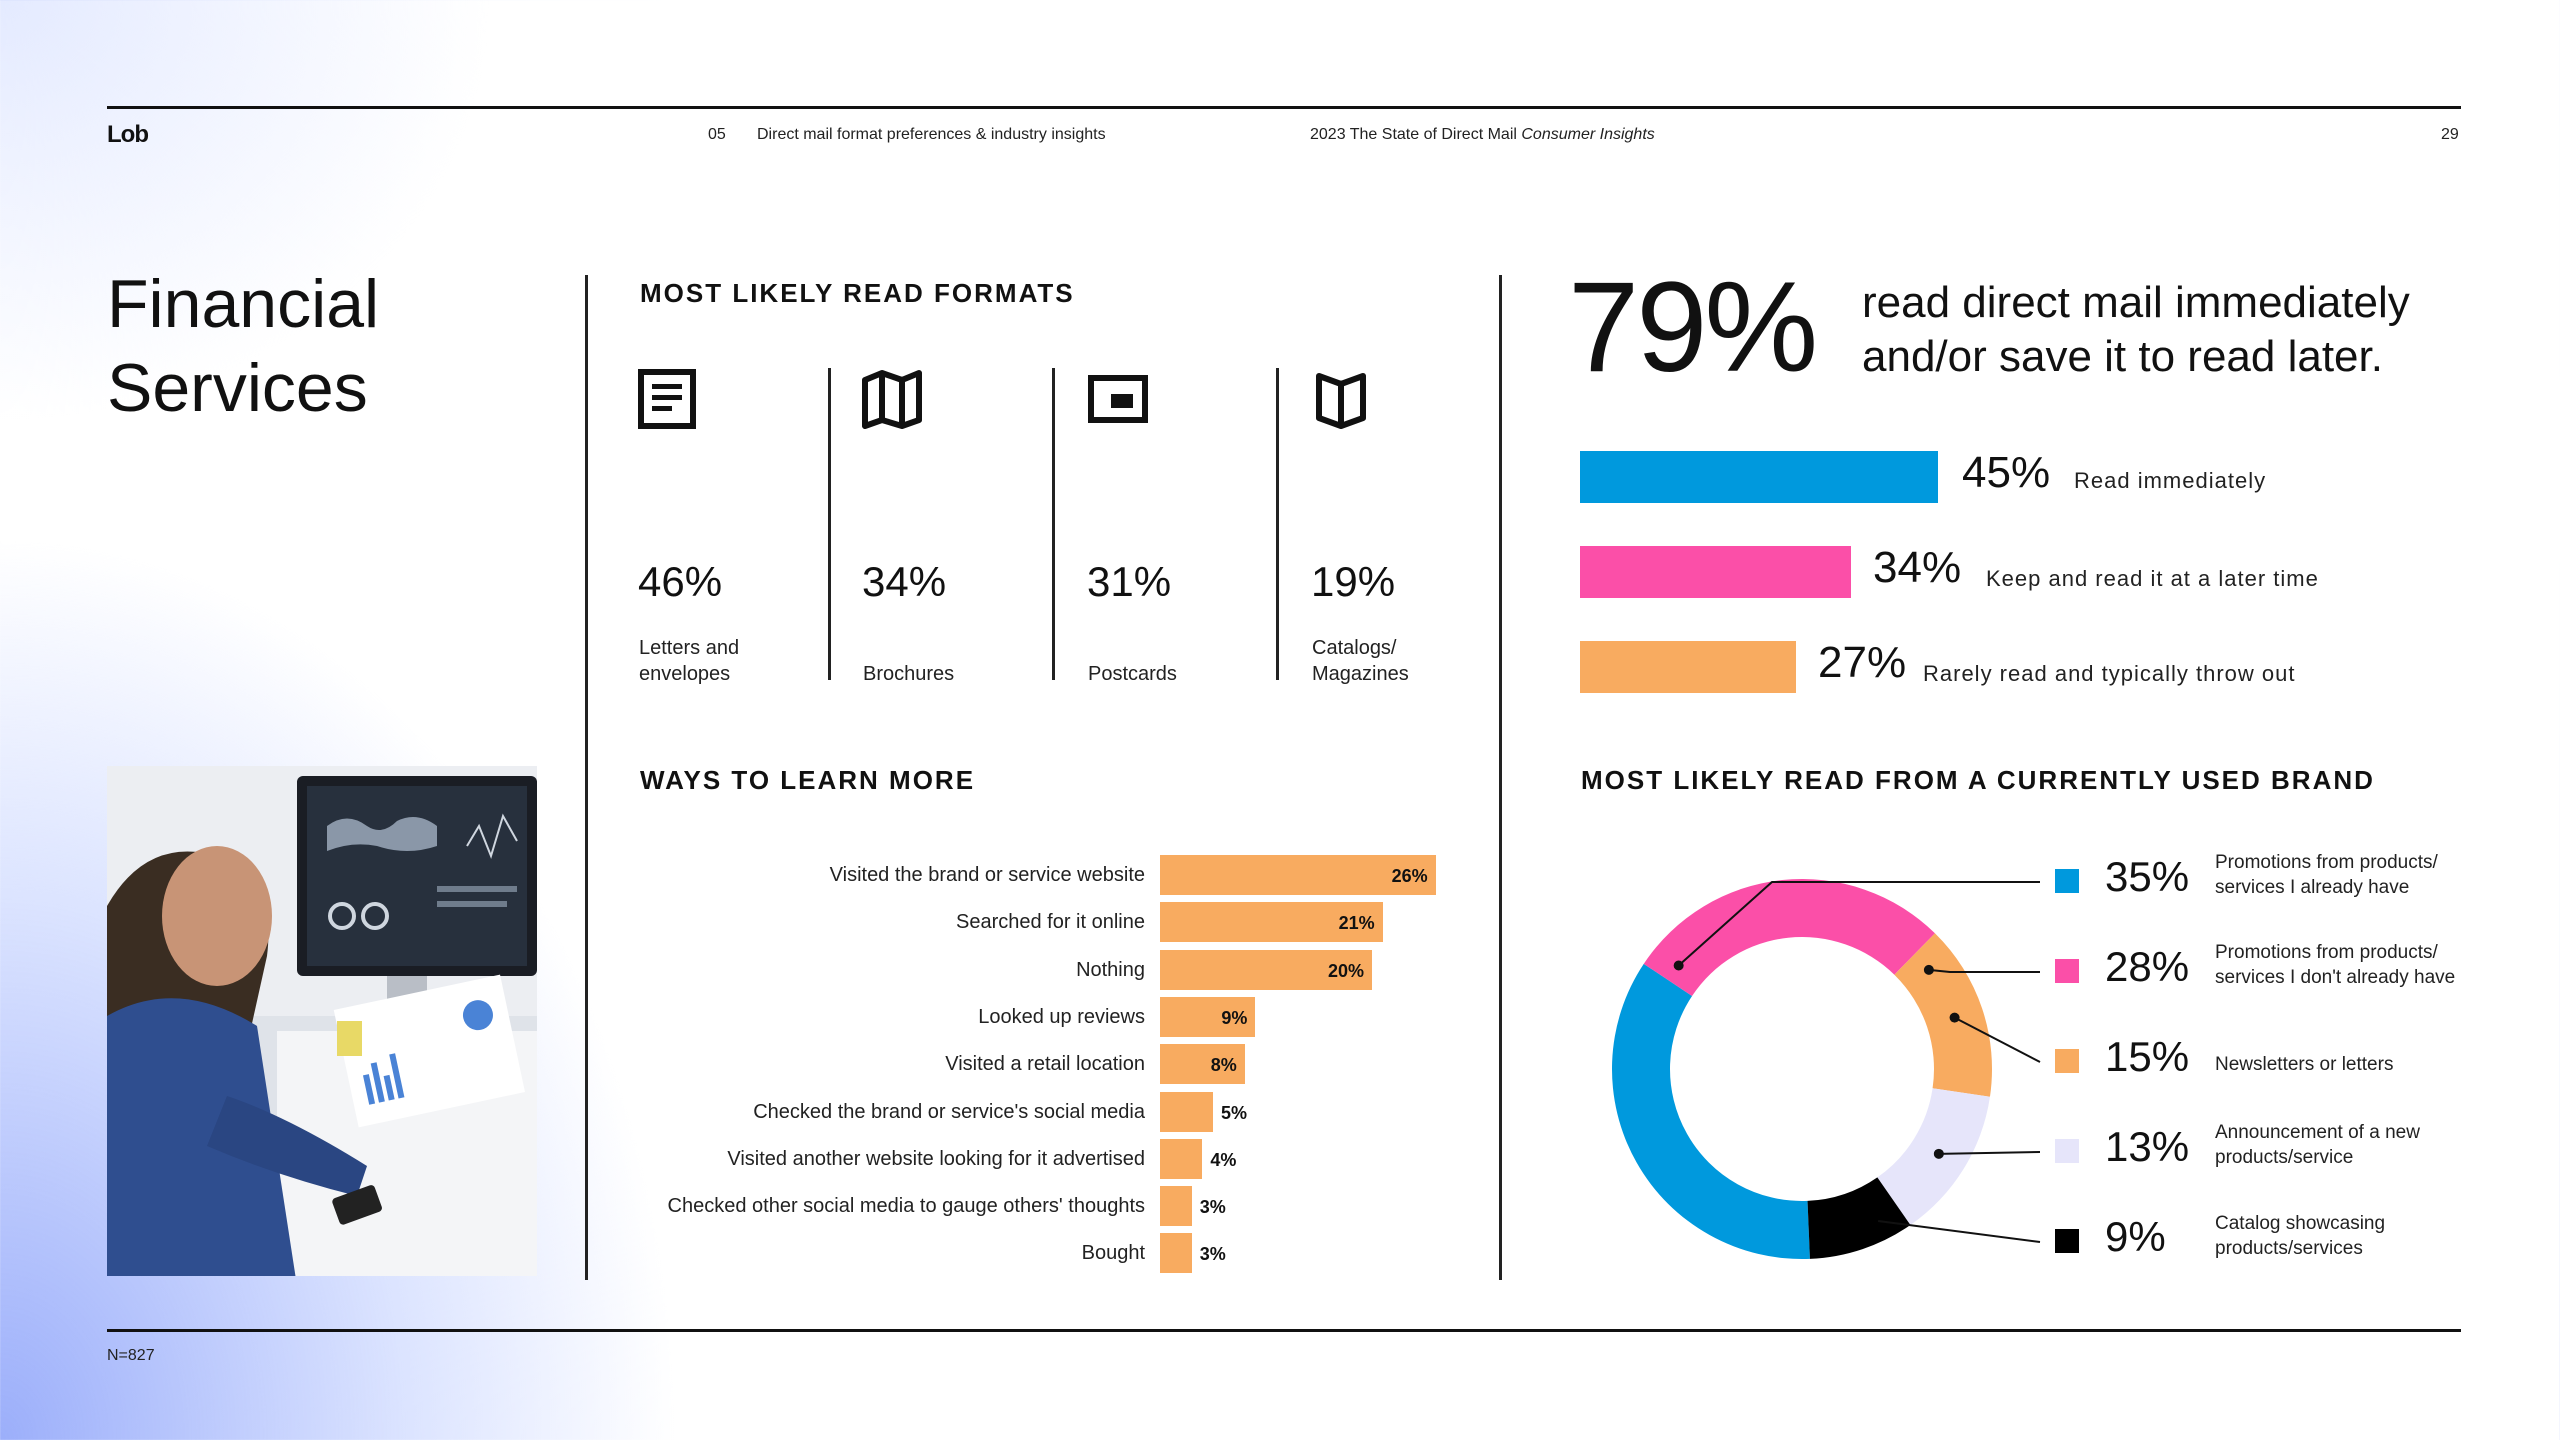  I want to click on legend-value: 9%, so click(2135, 1236).